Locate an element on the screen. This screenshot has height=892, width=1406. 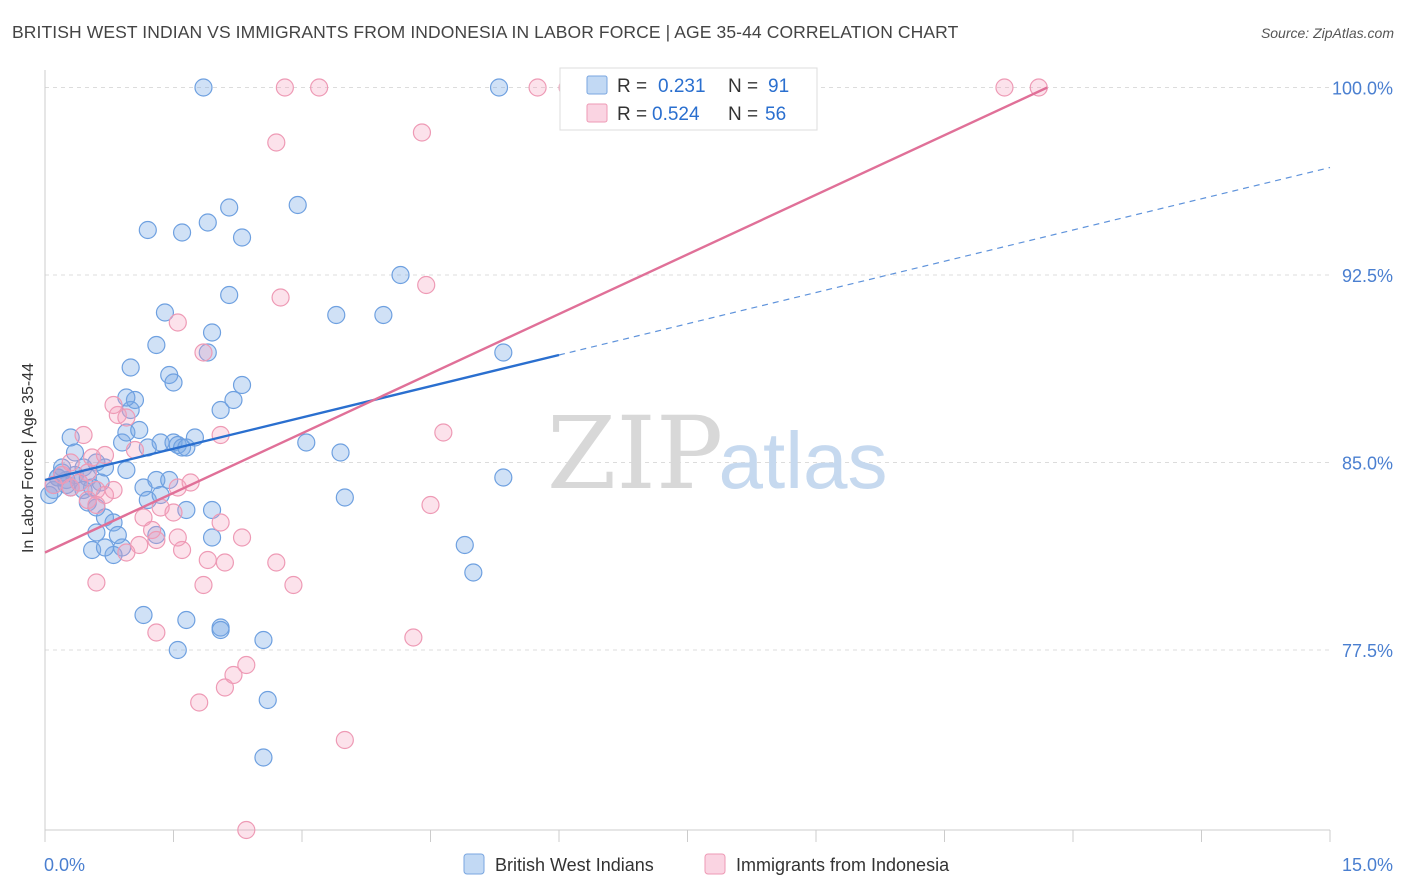
watermark-atlas: atlas is located at coordinates (803, 460).